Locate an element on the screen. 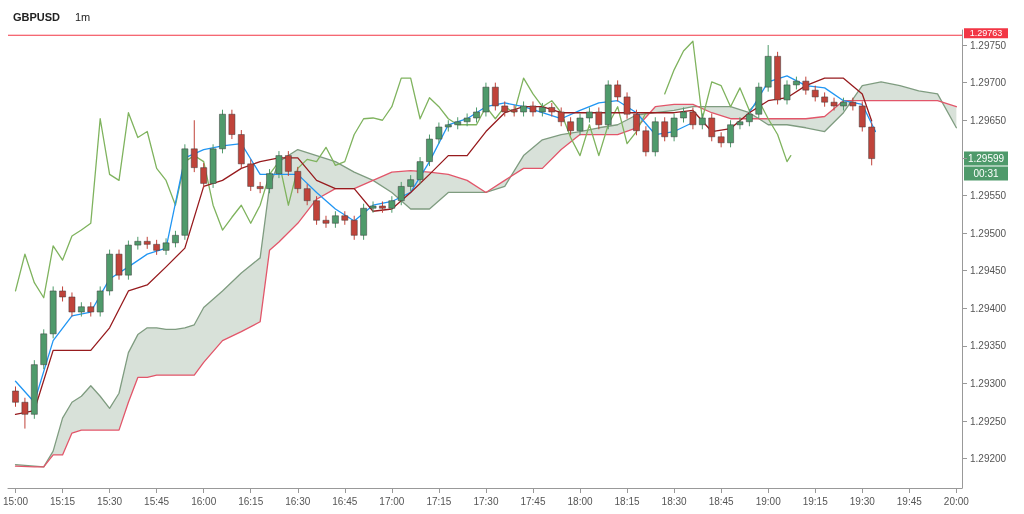 This screenshot has width=1024, height=514. x-tick-label: 19:00 is located at coordinates (768, 501).